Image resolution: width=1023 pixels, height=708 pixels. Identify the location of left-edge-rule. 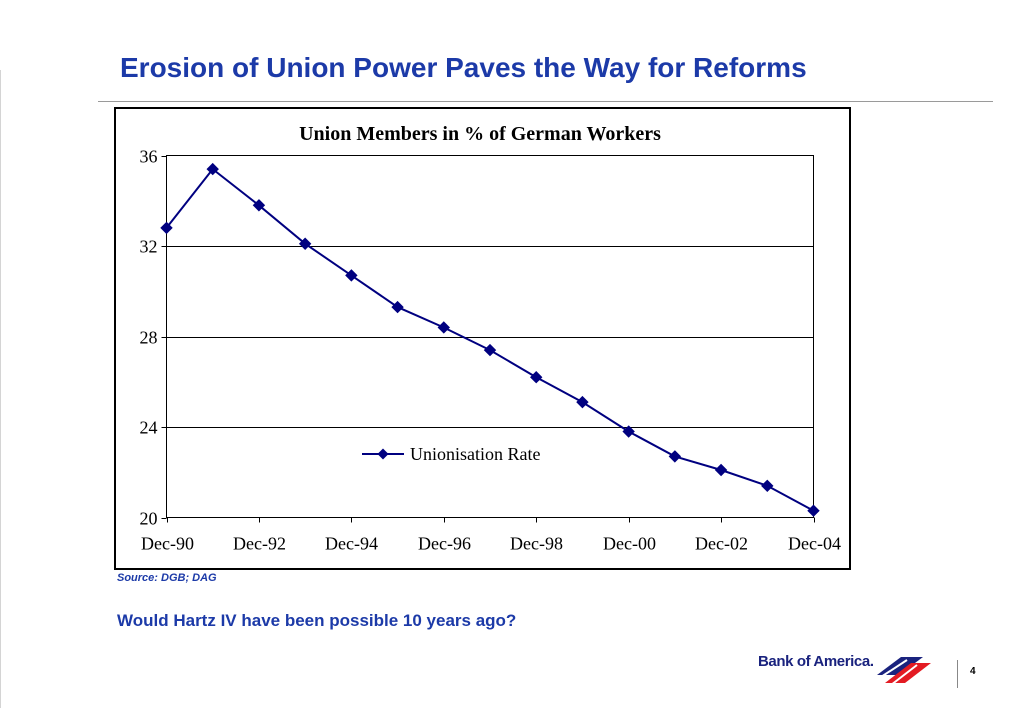
(0, 389).